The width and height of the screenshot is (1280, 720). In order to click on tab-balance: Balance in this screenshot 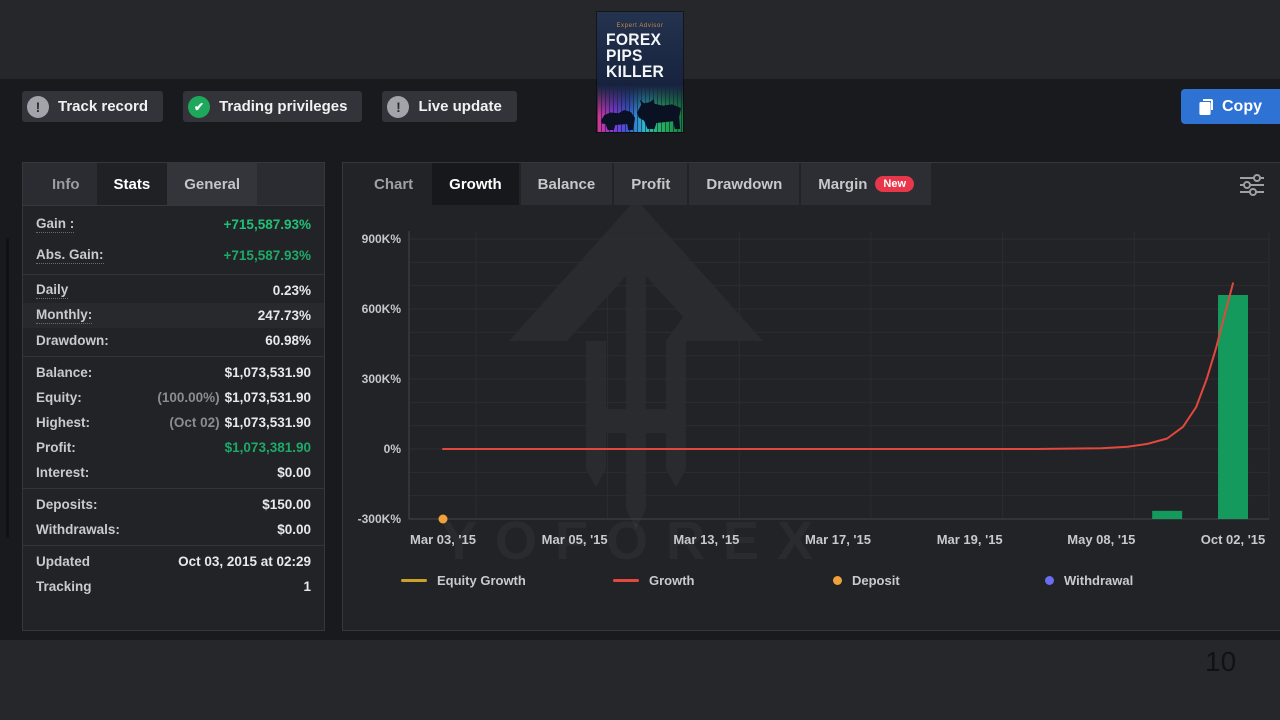, I will do `click(566, 184)`.